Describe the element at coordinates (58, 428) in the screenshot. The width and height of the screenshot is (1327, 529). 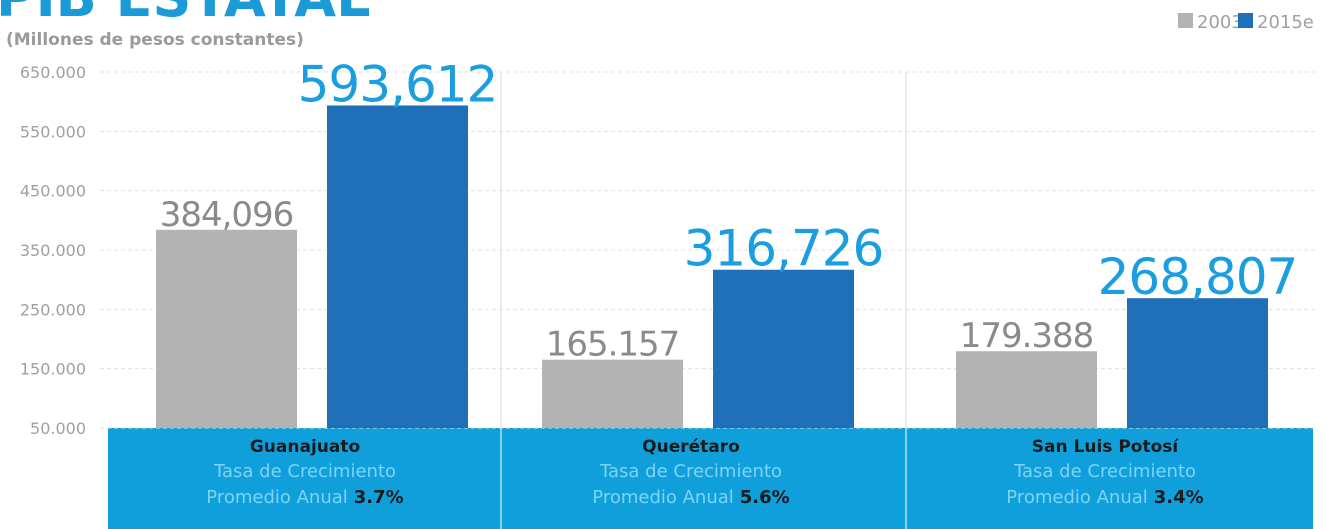
I see `y-tick-label: 50.000` at that location.